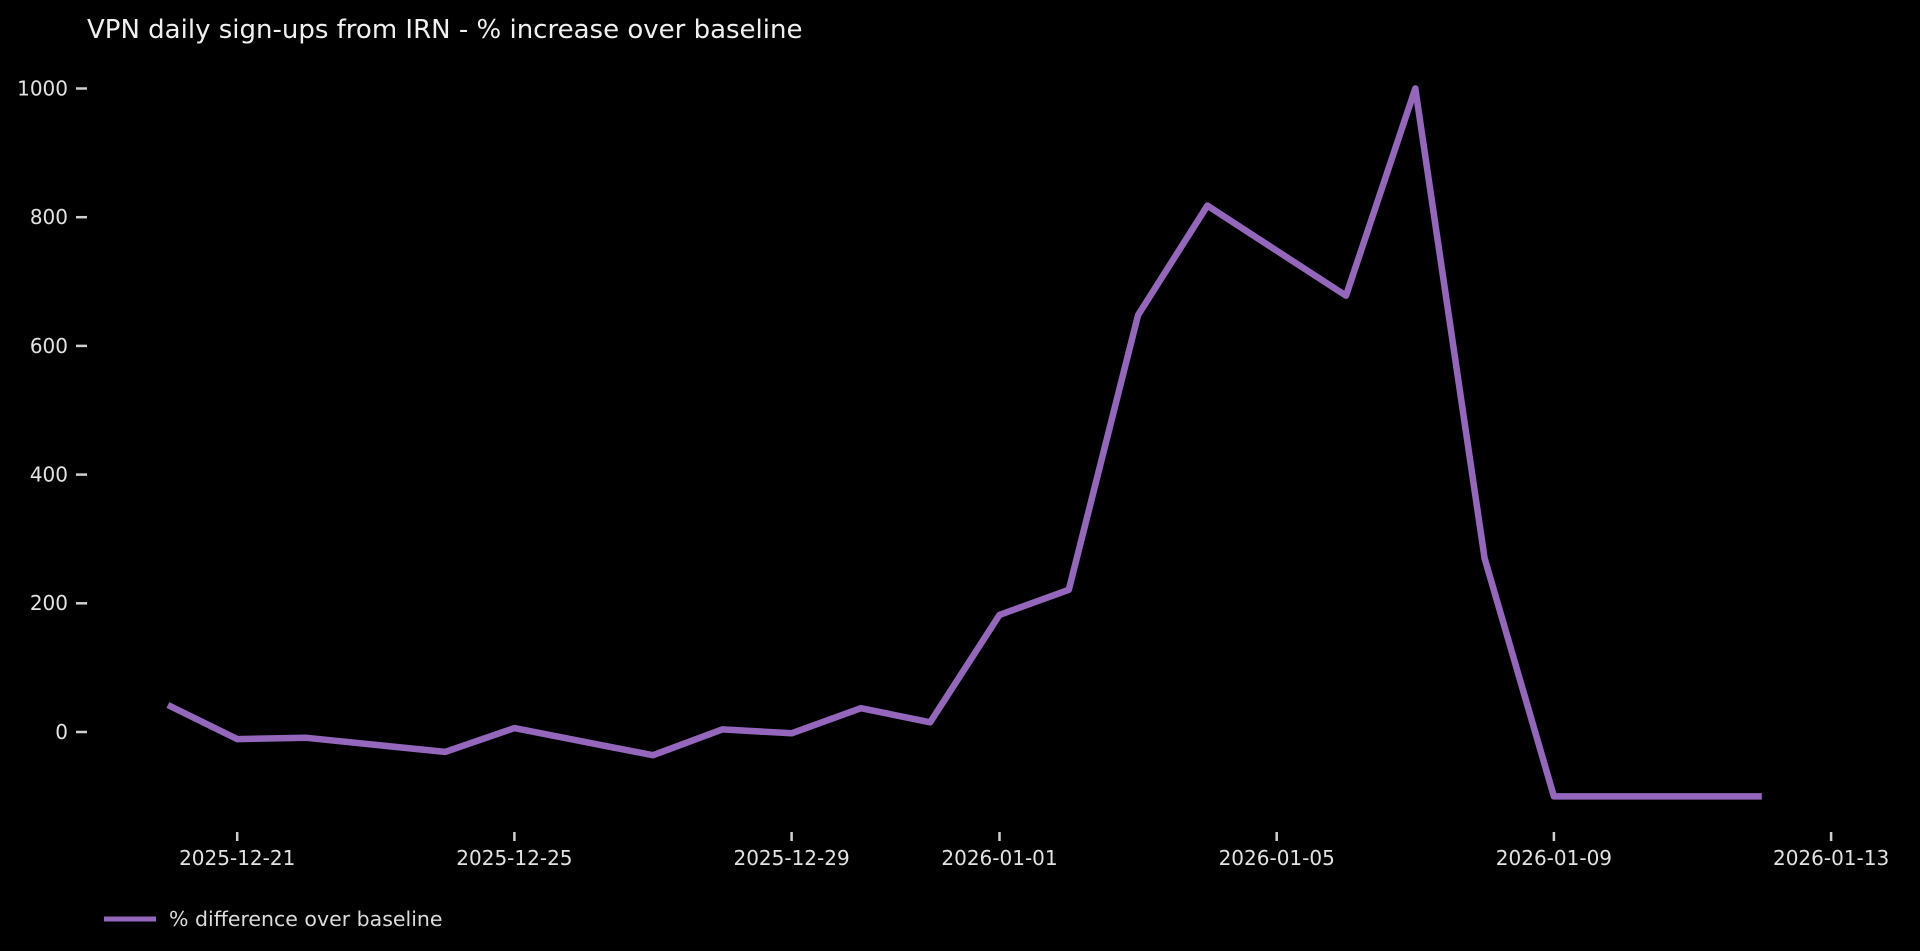 This screenshot has width=1920, height=951. Describe the element at coordinates (42, 88) in the screenshot. I see `y-tick-label: 1000` at that location.